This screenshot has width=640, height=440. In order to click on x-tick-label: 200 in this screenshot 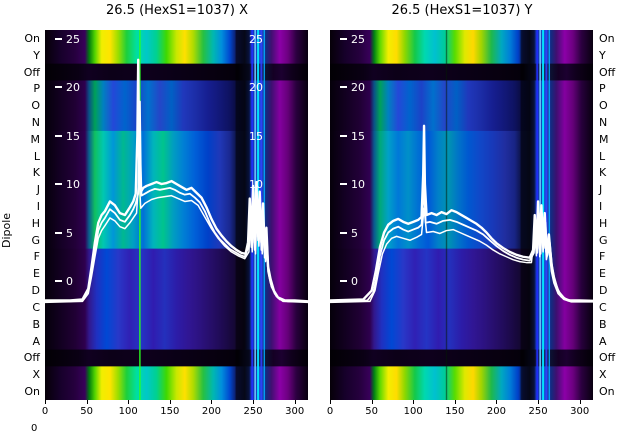, I will do `click(211, 411)`.